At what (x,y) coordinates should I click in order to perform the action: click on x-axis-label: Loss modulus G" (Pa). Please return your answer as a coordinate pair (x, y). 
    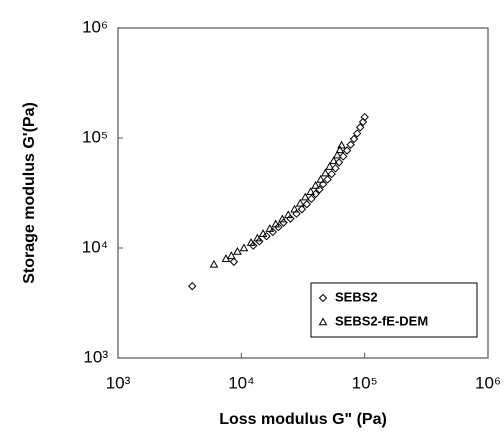
    Looking at the image, I should click on (303, 419).